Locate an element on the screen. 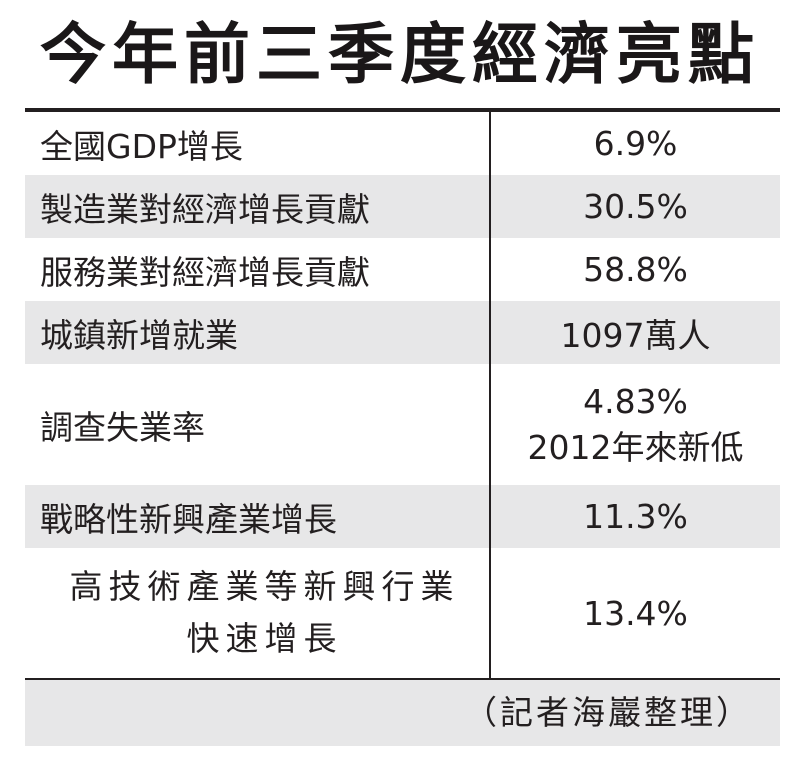 The height and width of the screenshot is (774, 800). row-label: 全國GDP增長 is located at coordinates (141, 146).